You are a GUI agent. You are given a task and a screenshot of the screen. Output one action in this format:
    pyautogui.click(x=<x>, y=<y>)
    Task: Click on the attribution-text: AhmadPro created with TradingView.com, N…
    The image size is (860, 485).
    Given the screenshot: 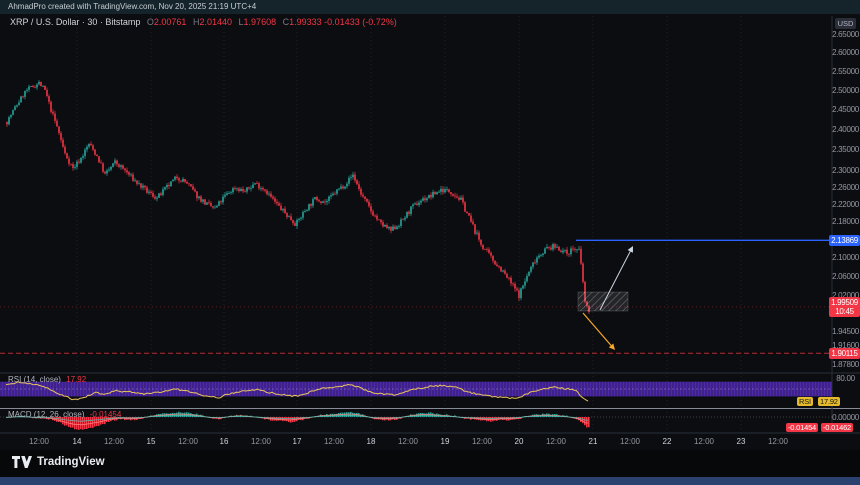 What is the action you would take?
    pyautogui.click(x=132, y=6)
    